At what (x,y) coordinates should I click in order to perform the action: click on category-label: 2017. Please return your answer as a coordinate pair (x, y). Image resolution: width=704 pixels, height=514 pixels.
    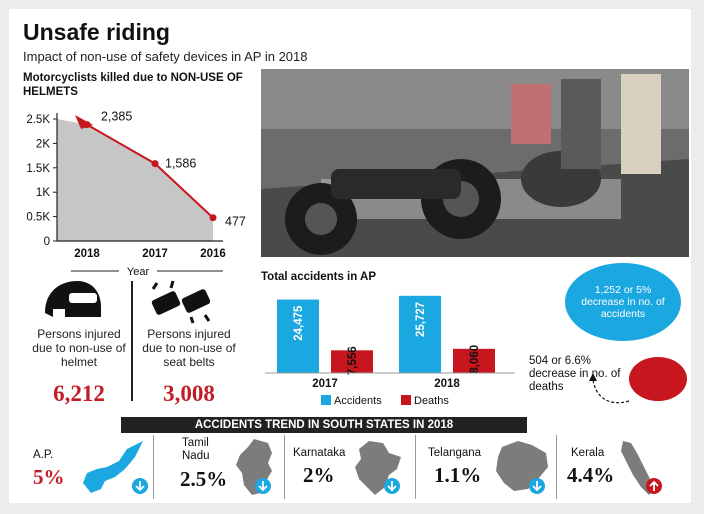
    Looking at the image, I should click on (325, 384).